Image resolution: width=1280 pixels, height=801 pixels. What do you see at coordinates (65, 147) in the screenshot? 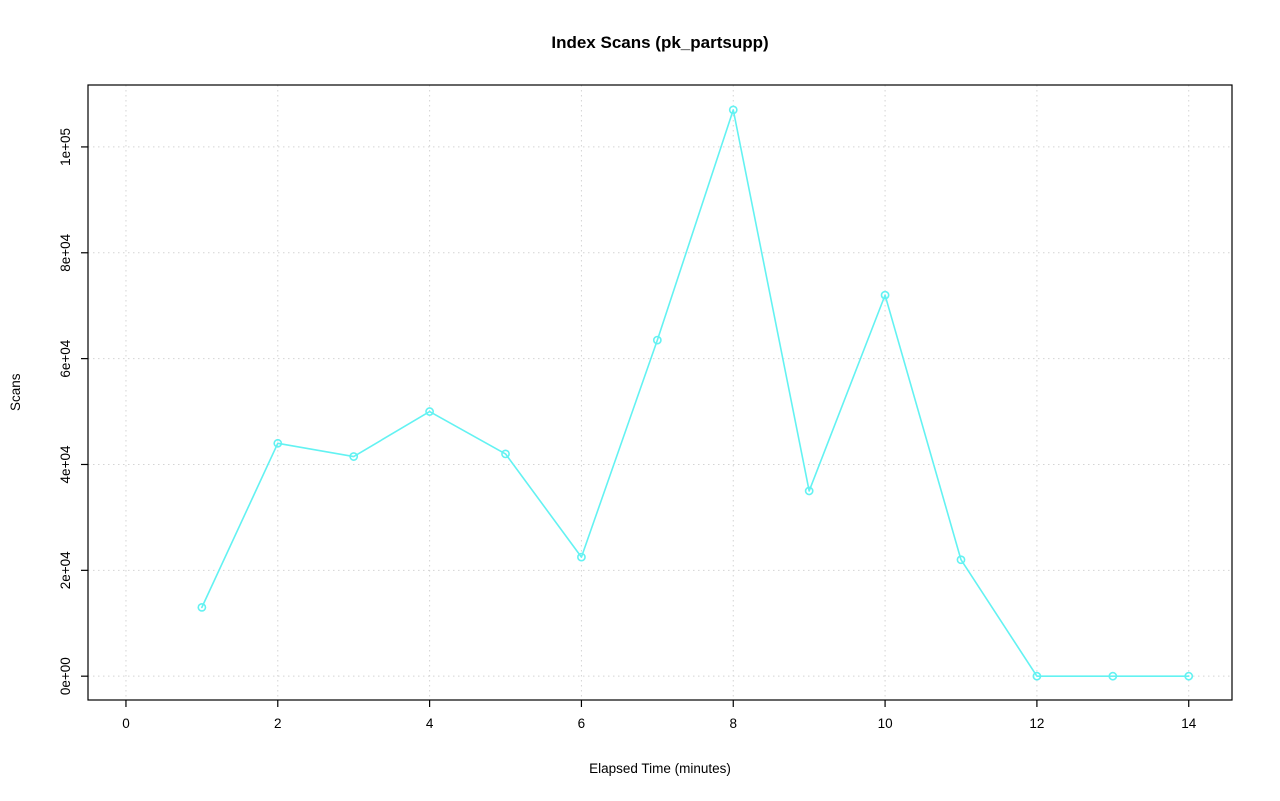
I see `y-tick-label: 1e+05` at bounding box center [65, 147].